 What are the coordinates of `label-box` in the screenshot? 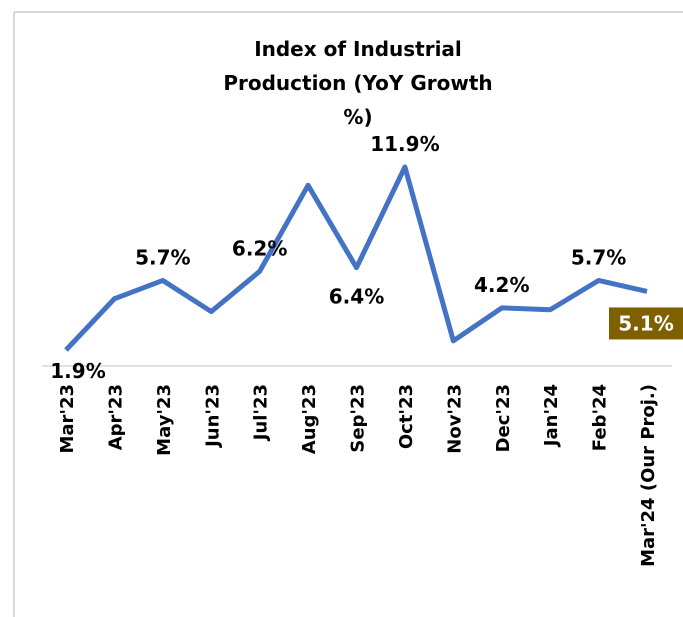 It's located at (646, 323).